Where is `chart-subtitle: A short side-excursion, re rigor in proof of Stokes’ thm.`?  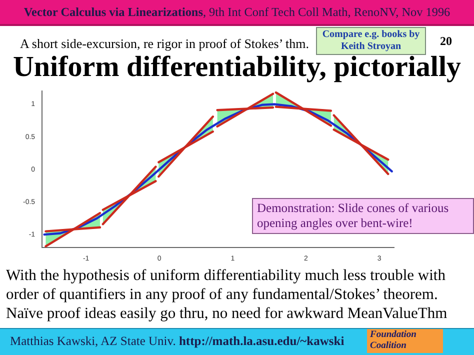 chart-subtitle: A short side-excursion, re rigor in proof of Stokes’ thm. is located at coordinates (164, 44).